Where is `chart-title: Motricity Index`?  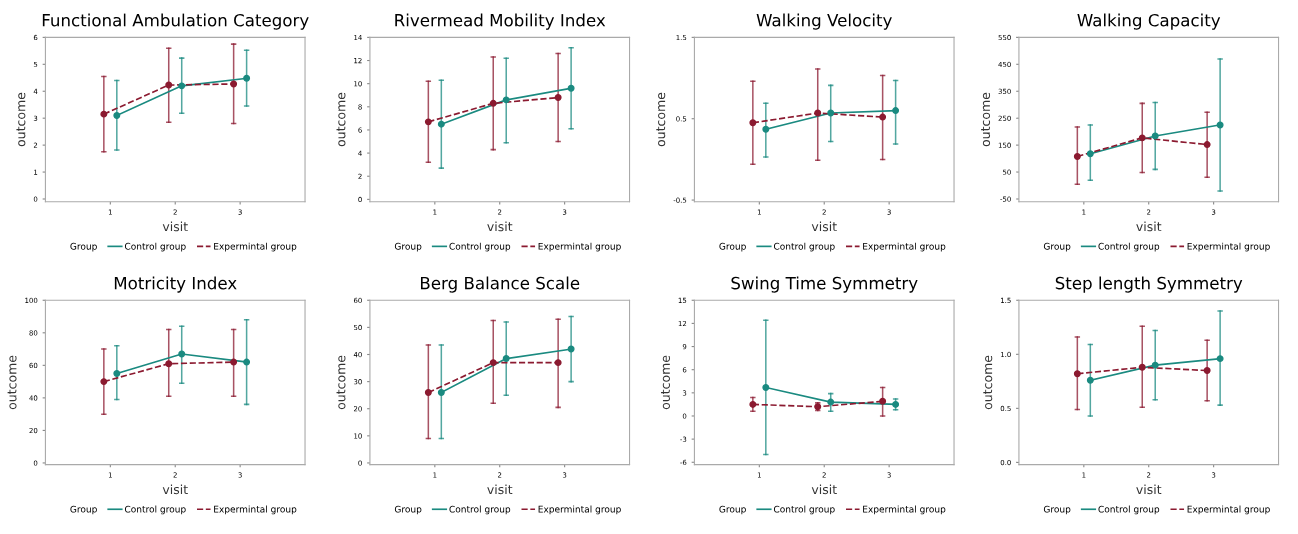 chart-title: Motricity Index is located at coordinates (175, 284).